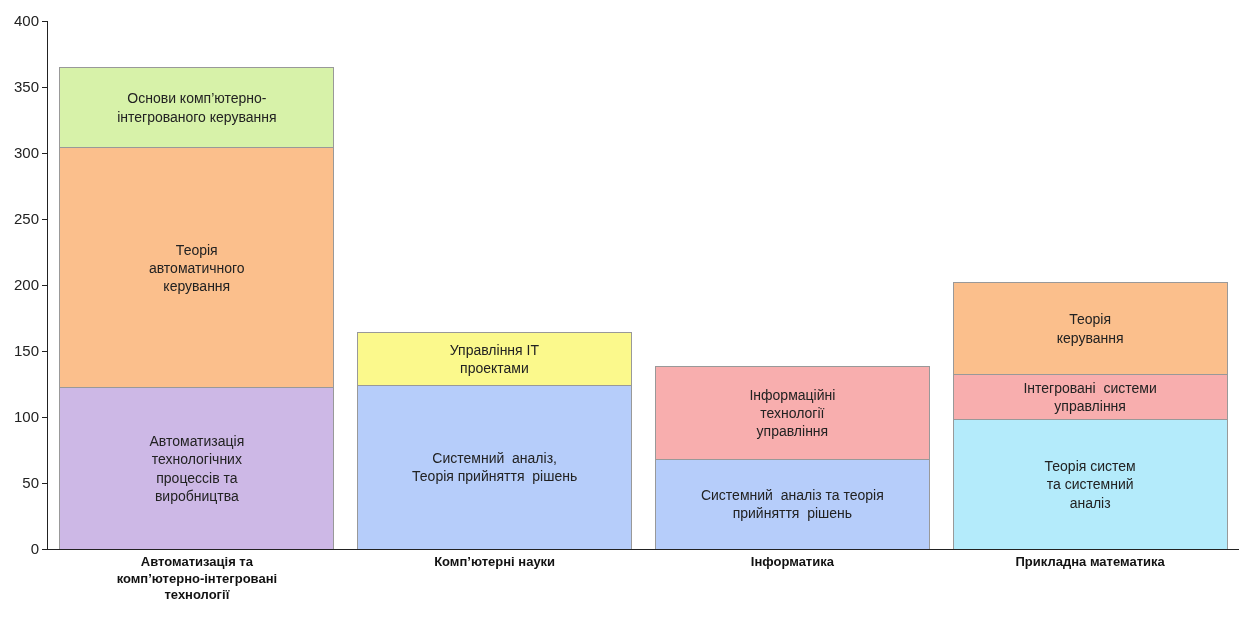  What do you see at coordinates (494, 359) in the screenshot?
I see `data-label: Управління IT проектами` at bounding box center [494, 359].